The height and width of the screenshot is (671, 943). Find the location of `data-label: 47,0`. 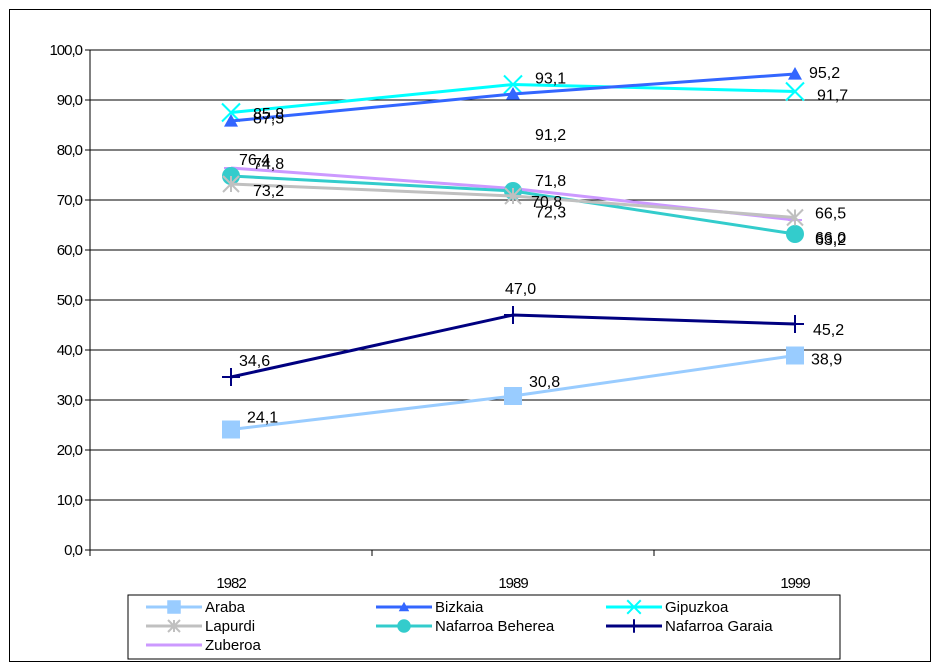

data-label: 47,0 is located at coordinates (520, 289).